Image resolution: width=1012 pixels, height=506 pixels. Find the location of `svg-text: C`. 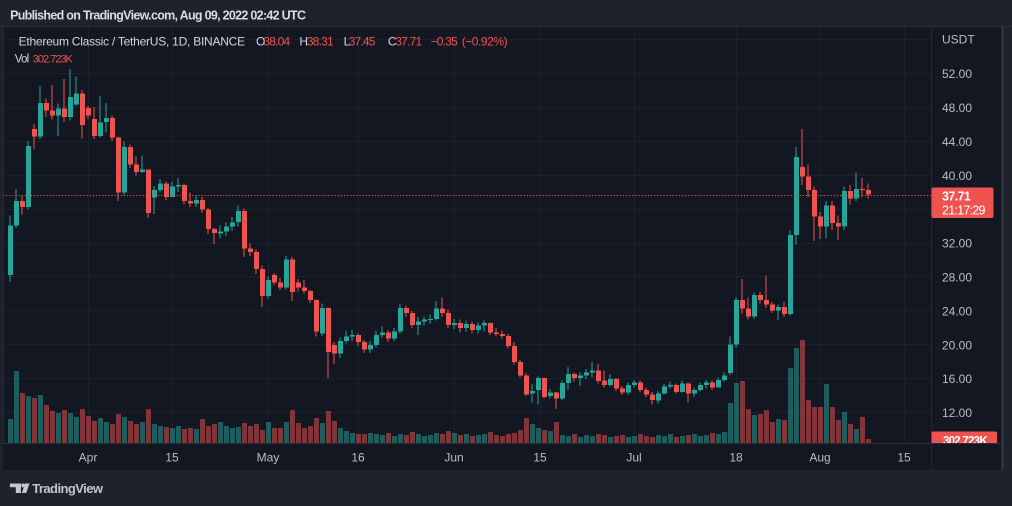

svg-text: C is located at coordinates (392, 42).